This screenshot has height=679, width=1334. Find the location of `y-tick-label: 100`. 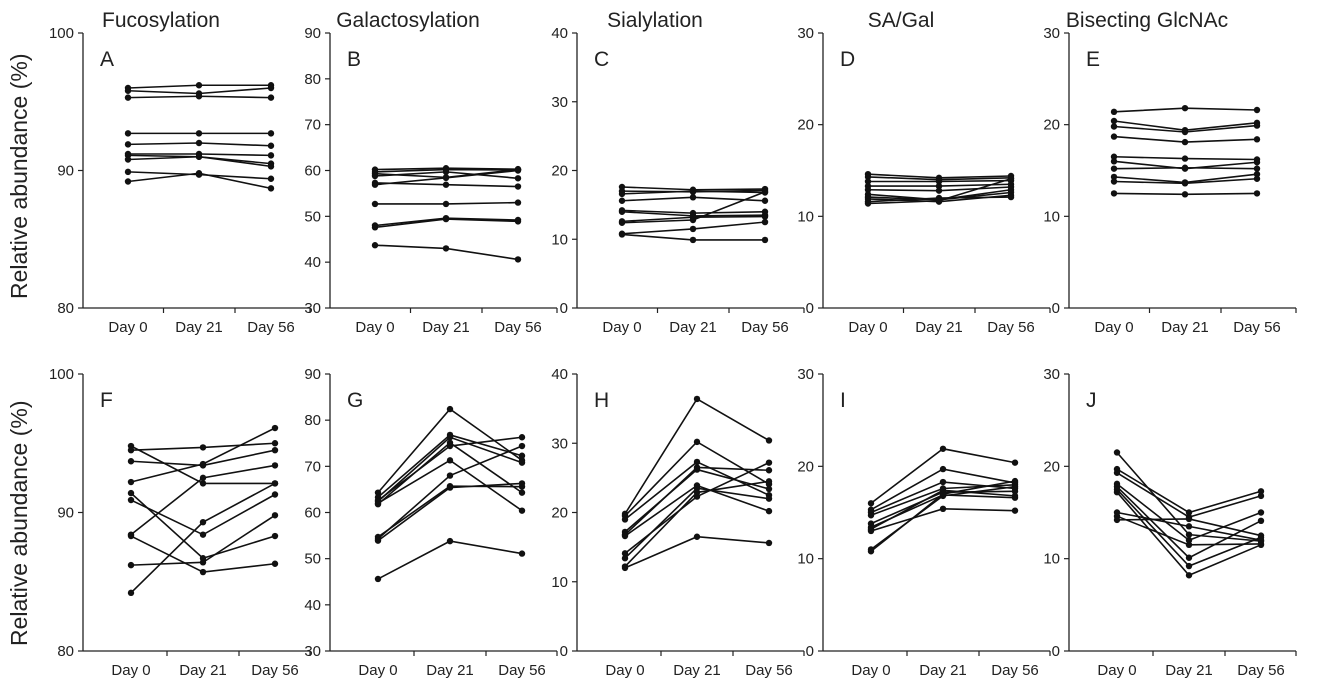

y-tick-label: 100 is located at coordinates (61, 33).